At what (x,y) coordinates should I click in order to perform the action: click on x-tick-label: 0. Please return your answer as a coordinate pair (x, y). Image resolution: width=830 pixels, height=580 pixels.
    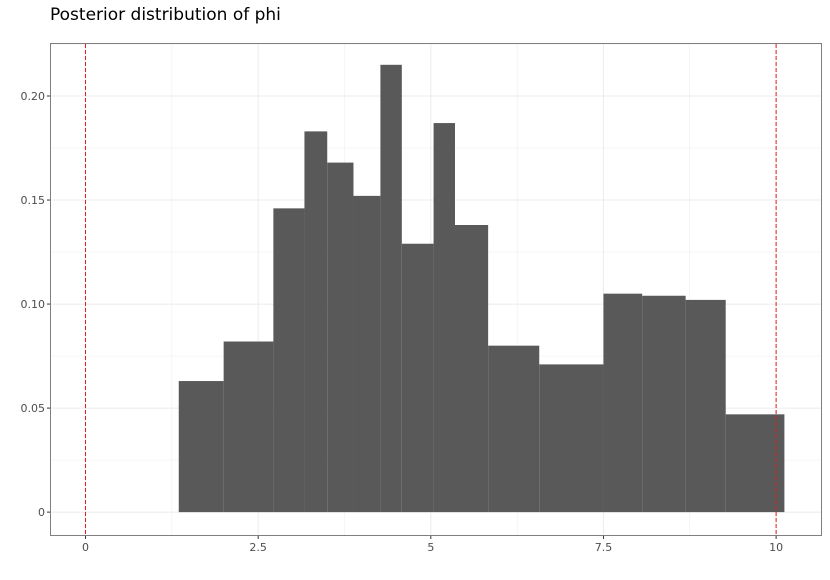
    Looking at the image, I should click on (85, 547).